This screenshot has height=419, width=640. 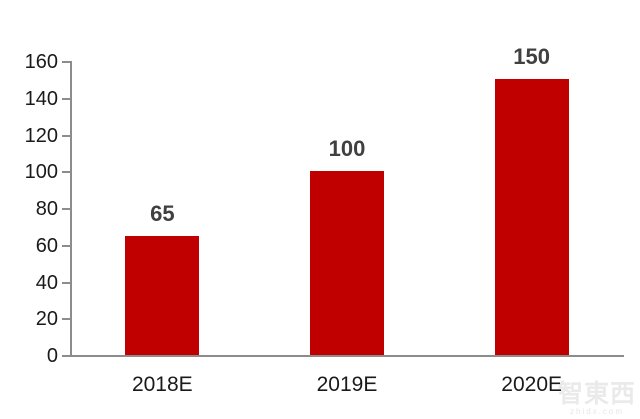 I want to click on y-axis-label: 40, so click(x=46, y=282).